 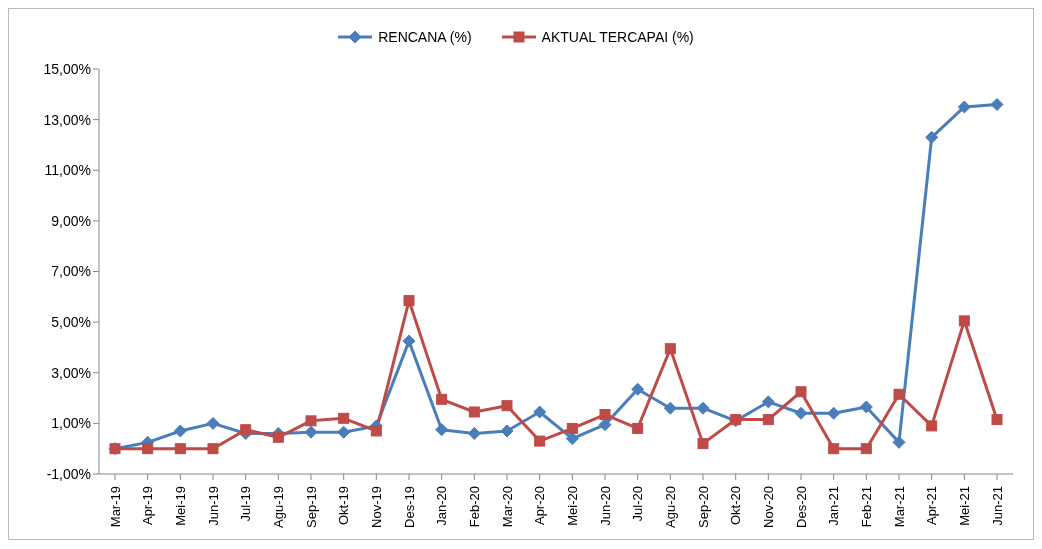 I want to click on y-tick-label: 9,00%, so click(x=71, y=220).